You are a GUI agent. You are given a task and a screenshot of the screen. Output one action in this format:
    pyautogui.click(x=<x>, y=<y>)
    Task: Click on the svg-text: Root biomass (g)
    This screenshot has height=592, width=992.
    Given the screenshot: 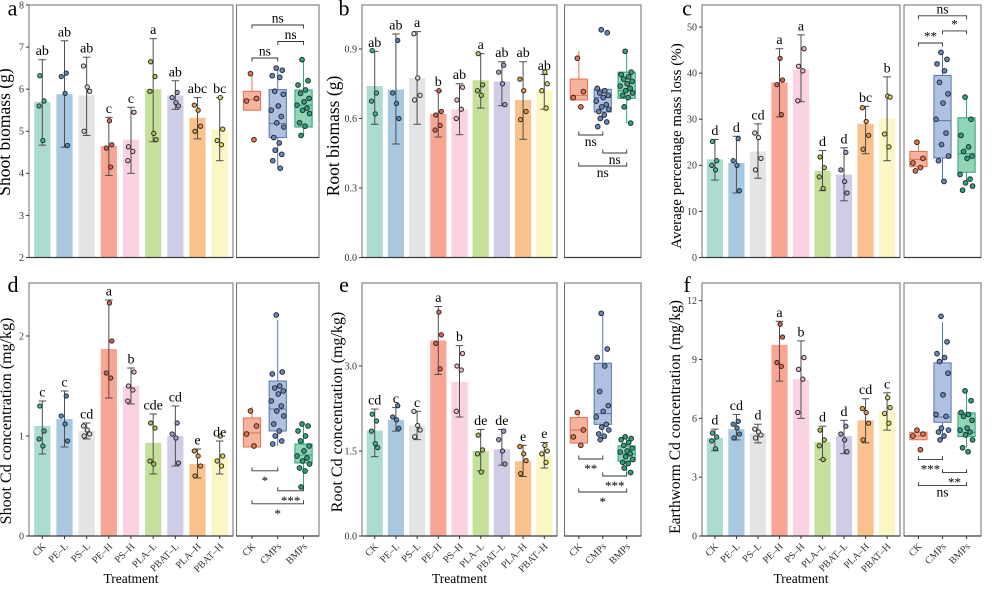 What is the action you would take?
    pyautogui.click(x=333, y=136)
    